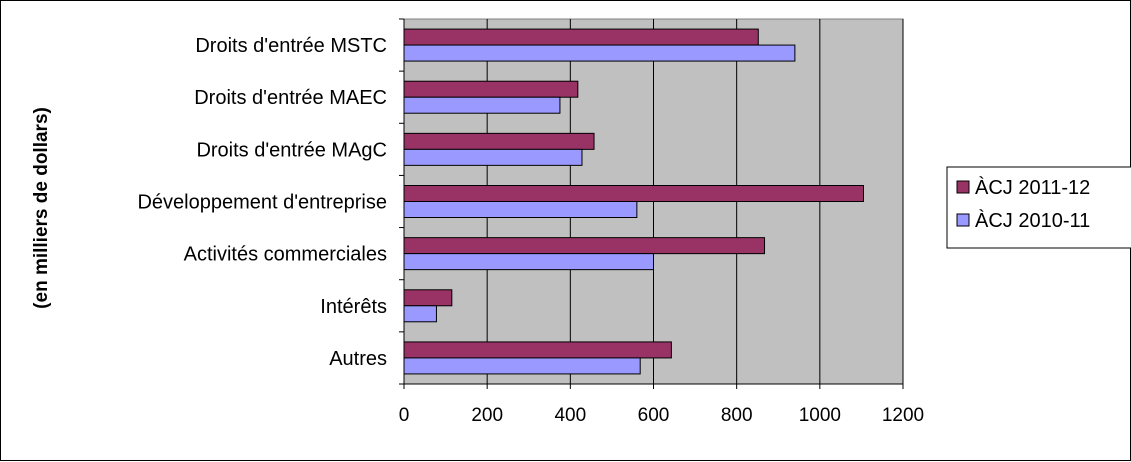 Image resolution: width=1131 pixels, height=462 pixels. I want to click on x-tick-label: 800, so click(737, 415).